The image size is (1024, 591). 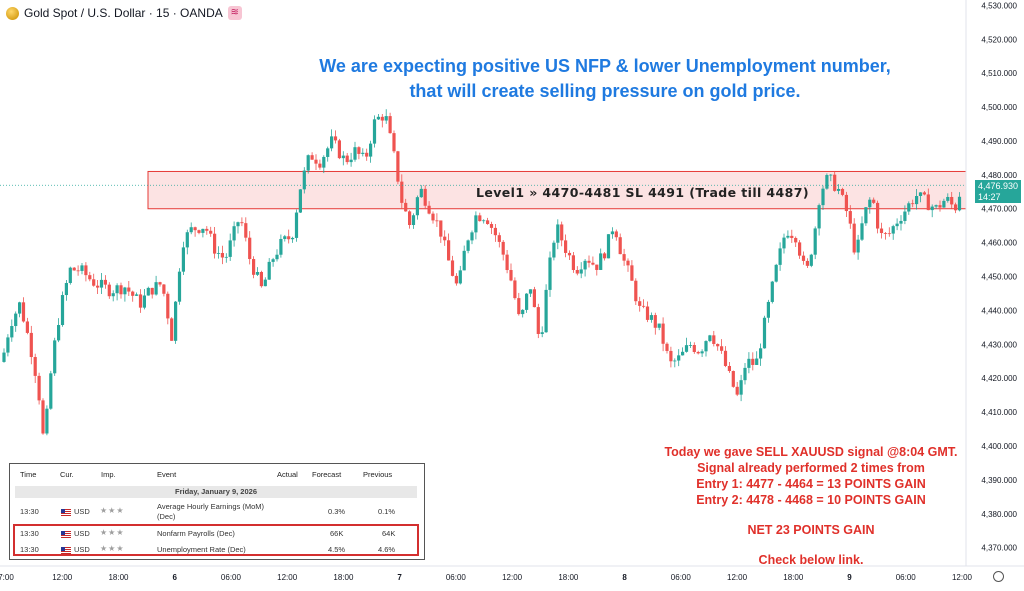 What do you see at coordinates (28, 474) in the screenshot?
I see `col-time: Time` at bounding box center [28, 474].